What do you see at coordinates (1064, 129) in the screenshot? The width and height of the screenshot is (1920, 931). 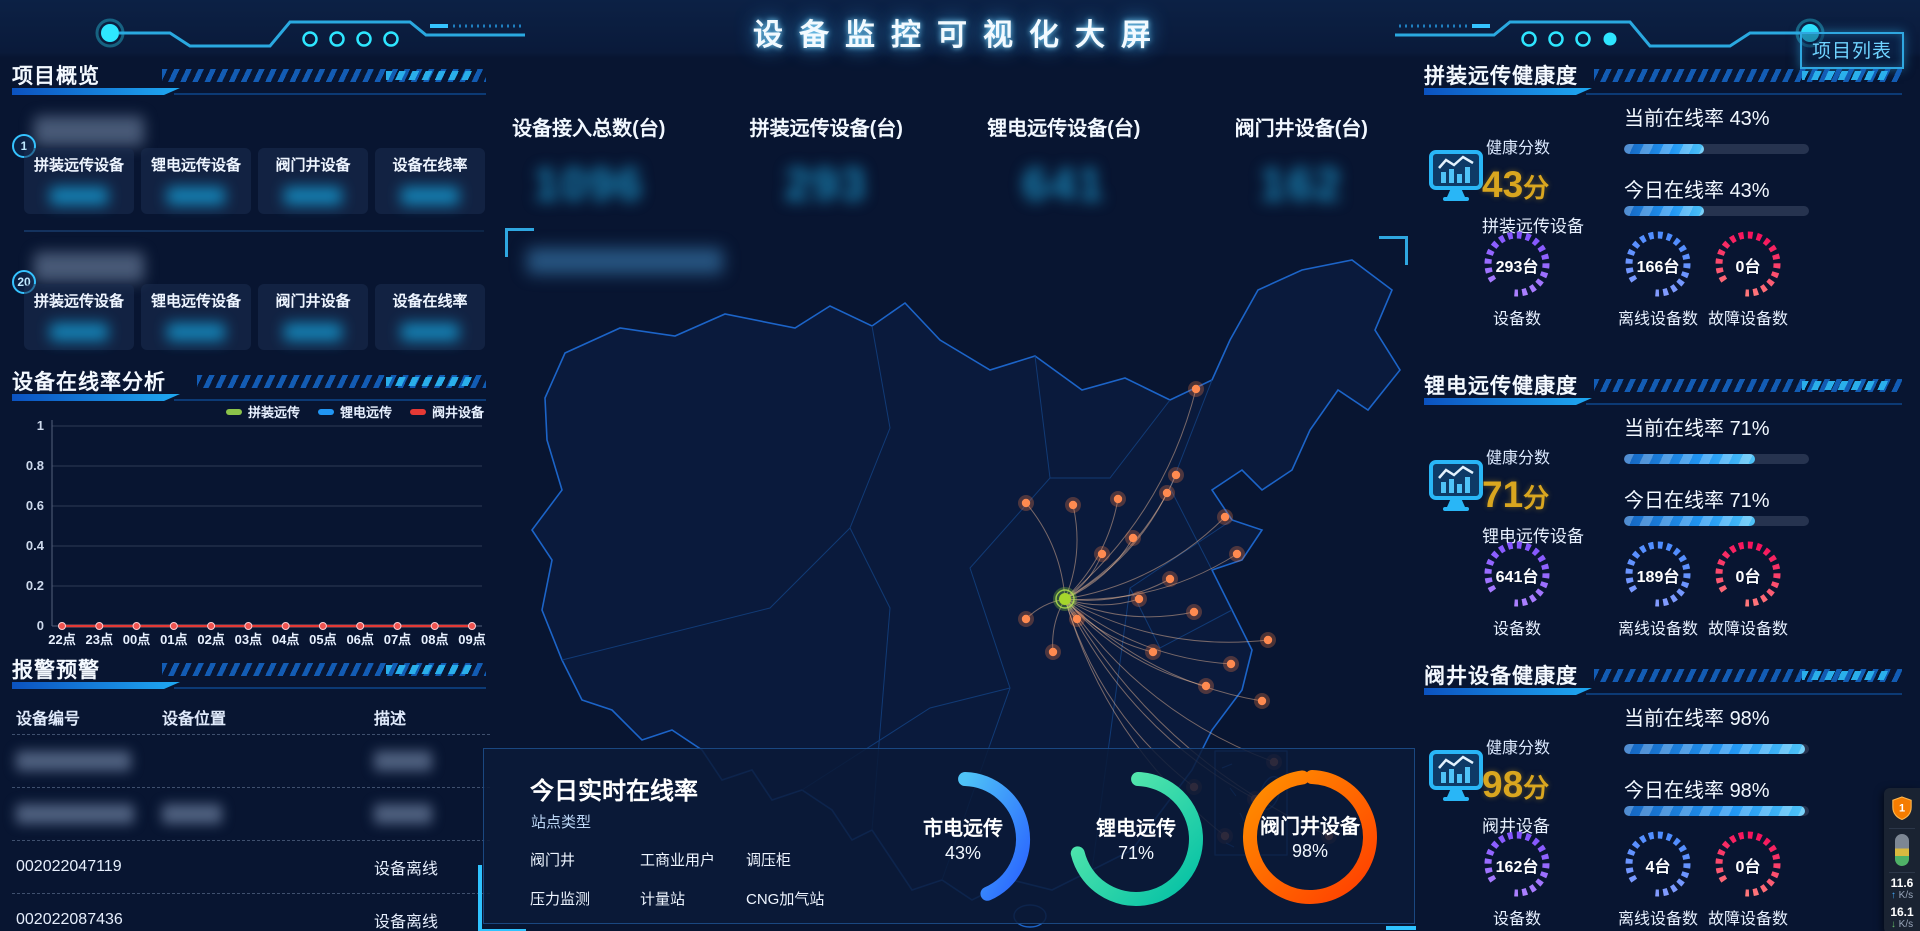 I see `stat-label: 锂电远传设备(台)` at bounding box center [1064, 129].